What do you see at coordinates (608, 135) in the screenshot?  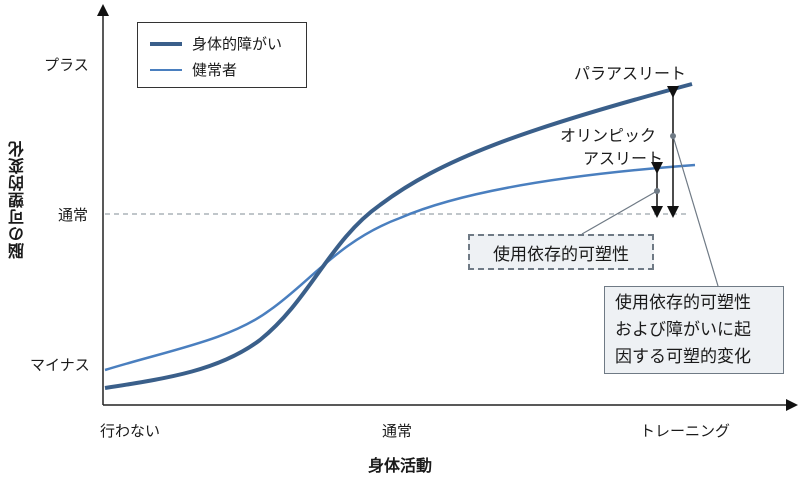 I see `olympic-label-line1: オリンピック` at bounding box center [608, 135].